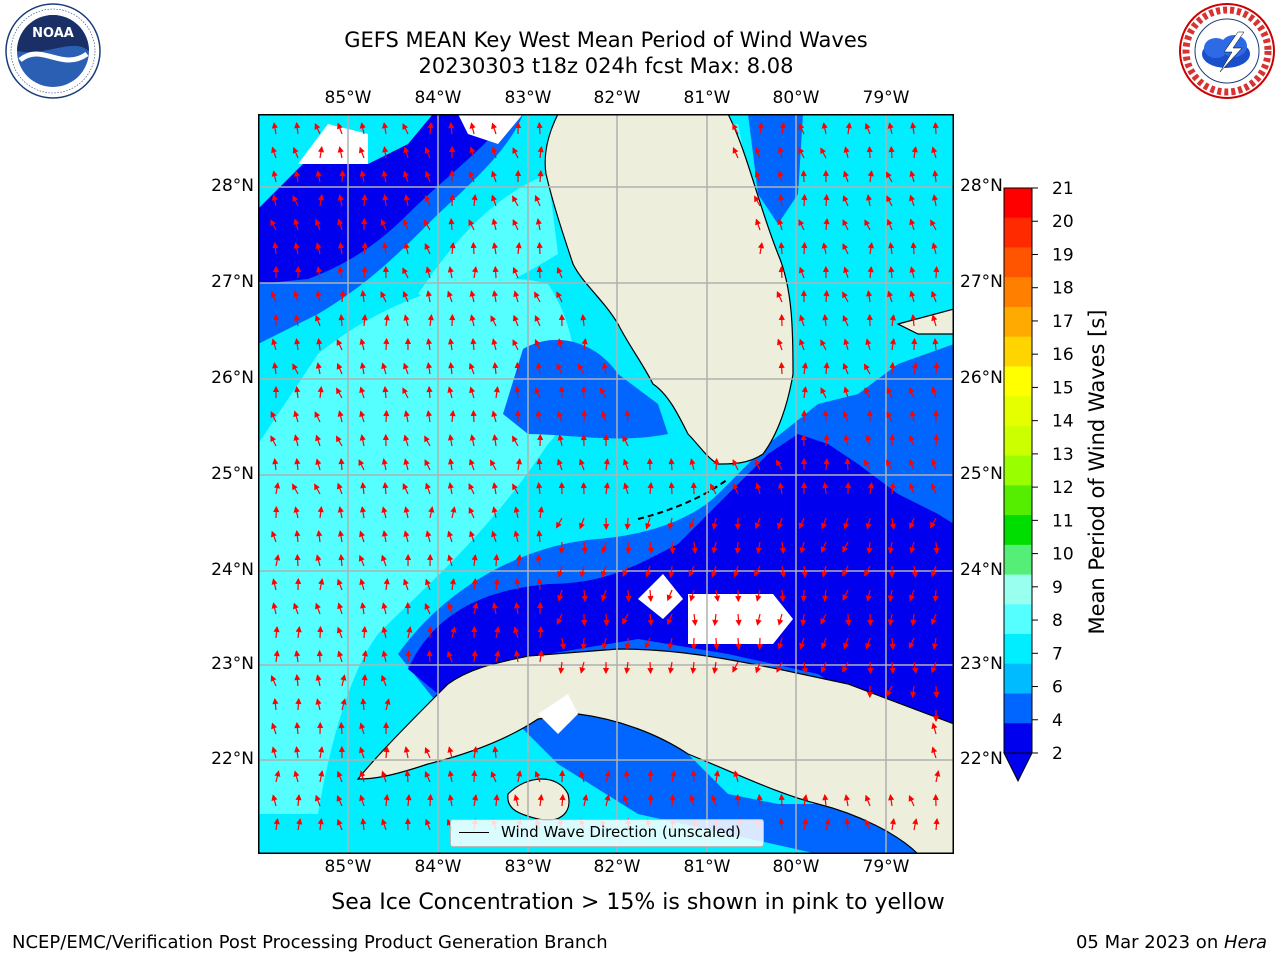 This screenshot has width=1280, height=960. I want to click on lon-label: 79°W, so click(886, 867).